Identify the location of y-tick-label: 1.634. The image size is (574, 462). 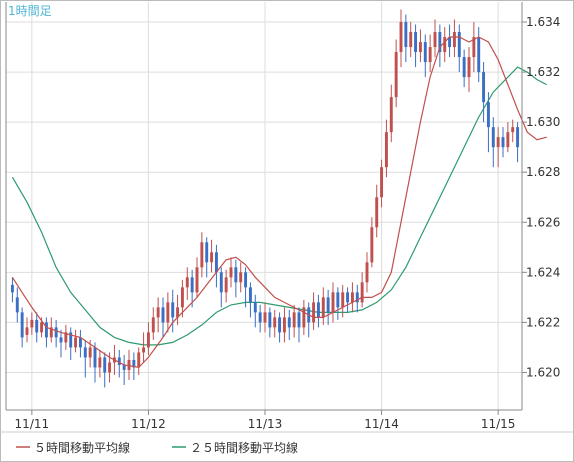
(543, 22).